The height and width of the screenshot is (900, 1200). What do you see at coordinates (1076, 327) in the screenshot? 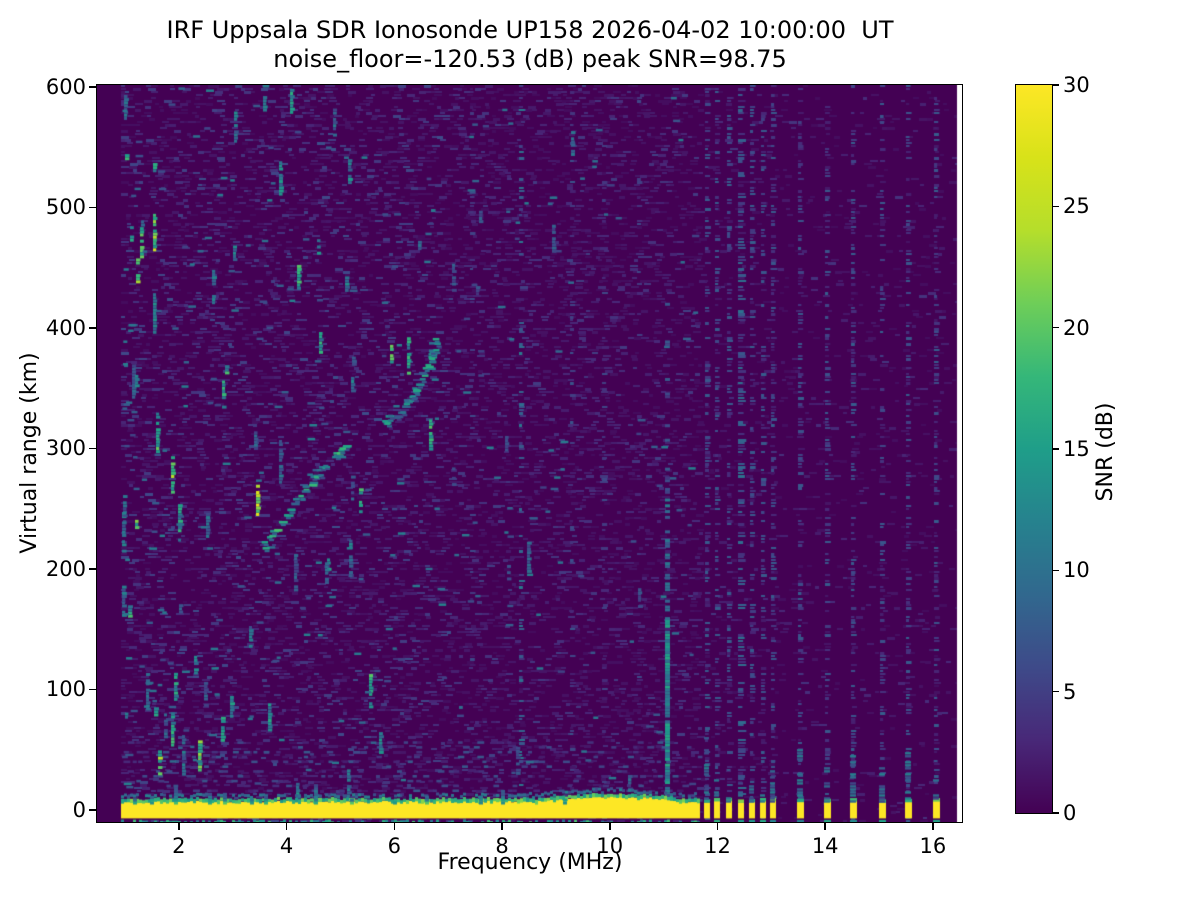
I see `colorbar-tick-label: 20` at bounding box center [1076, 327].